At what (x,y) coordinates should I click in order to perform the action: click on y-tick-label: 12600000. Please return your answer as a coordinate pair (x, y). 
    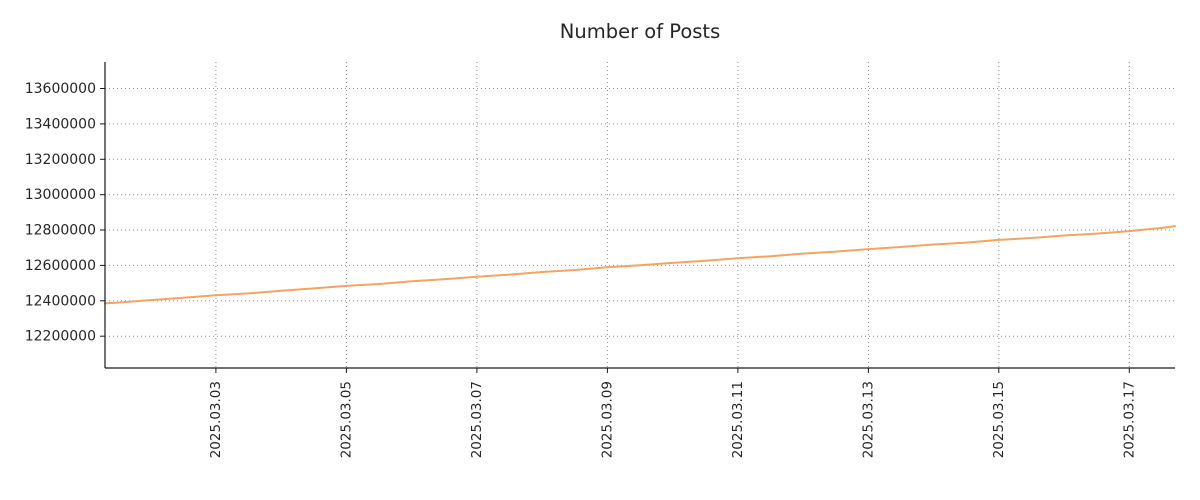
    Looking at the image, I should click on (60, 266).